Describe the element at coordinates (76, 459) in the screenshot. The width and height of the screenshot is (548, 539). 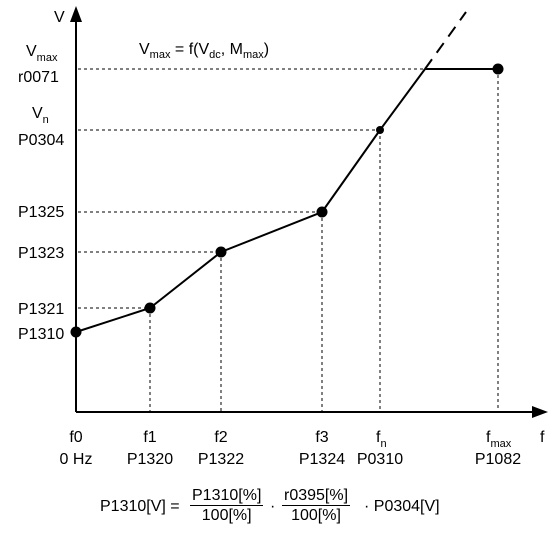
I see `x-label-0hz: 0 Hz` at that location.